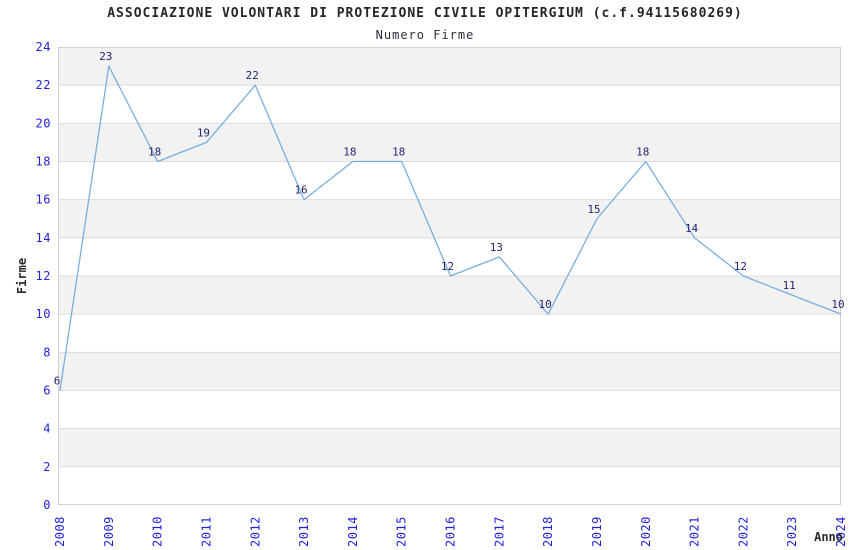  I want to click on x-tick-label: 2017, so click(499, 531).